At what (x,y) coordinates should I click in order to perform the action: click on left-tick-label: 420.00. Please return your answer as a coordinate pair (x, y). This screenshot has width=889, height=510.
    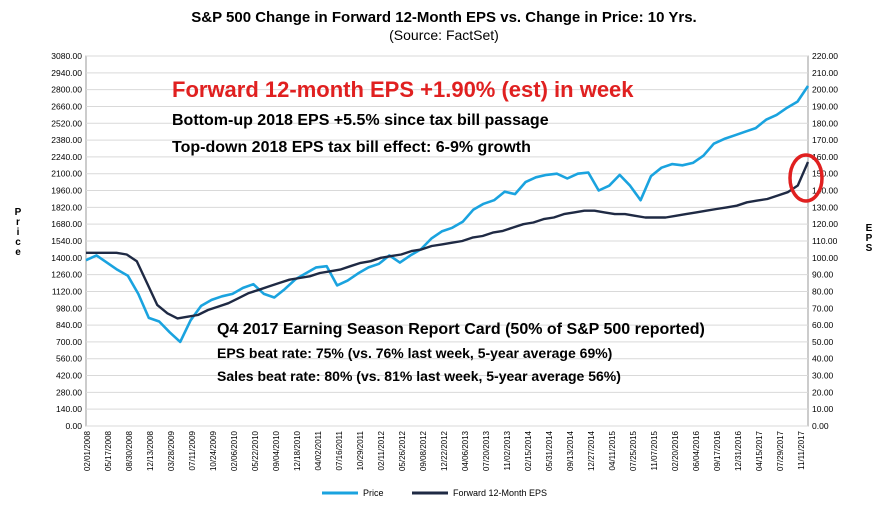
    Looking at the image, I should click on (69, 376).